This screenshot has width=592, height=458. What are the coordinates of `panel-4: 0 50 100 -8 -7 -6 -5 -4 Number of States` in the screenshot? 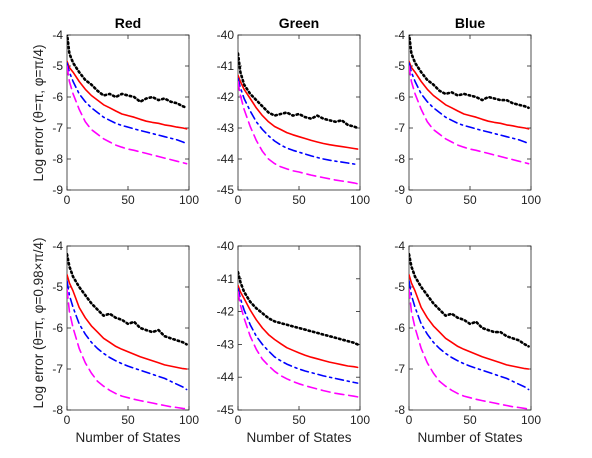 It's located at (125, 342).